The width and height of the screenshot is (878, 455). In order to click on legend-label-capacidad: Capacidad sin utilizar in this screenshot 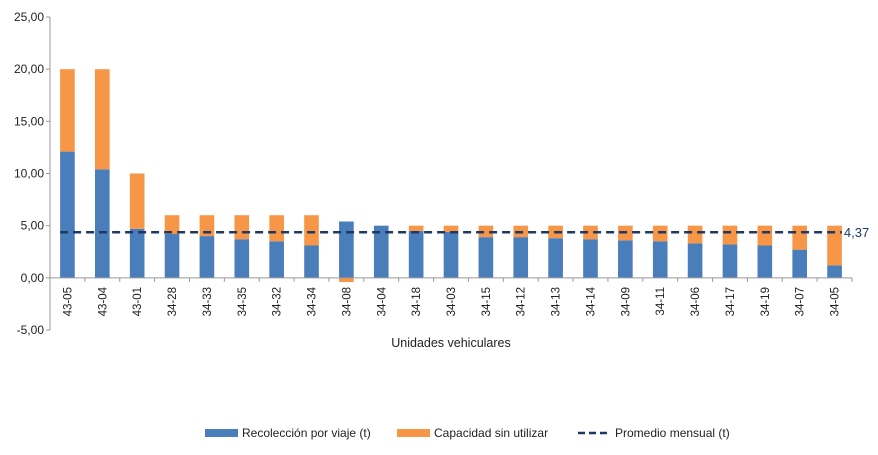, I will do `click(491, 433)`.